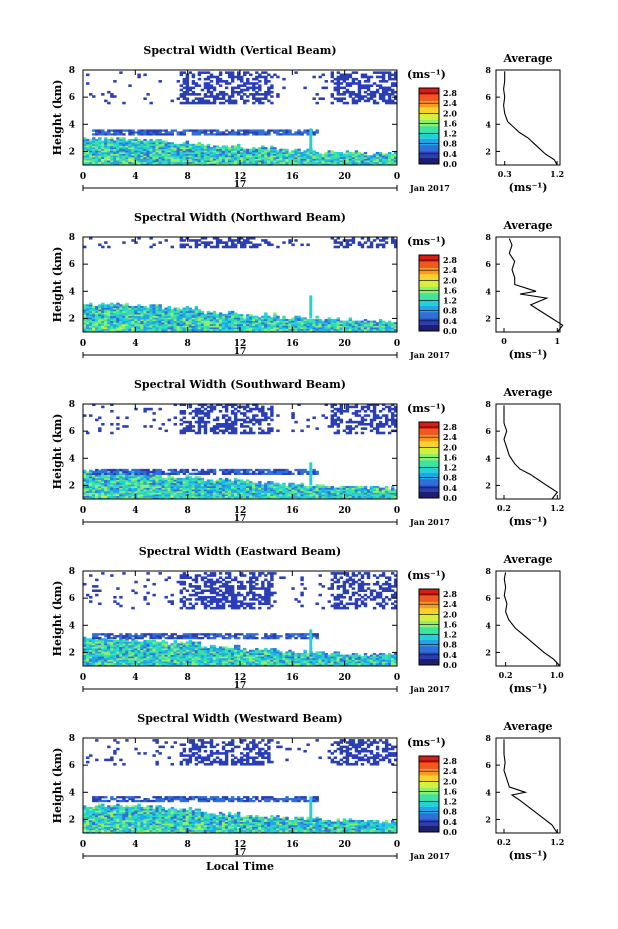 The image size is (618, 929). Describe the element at coordinates (429, 91) in the screenshot. I see `colorbar-swatch` at that location.